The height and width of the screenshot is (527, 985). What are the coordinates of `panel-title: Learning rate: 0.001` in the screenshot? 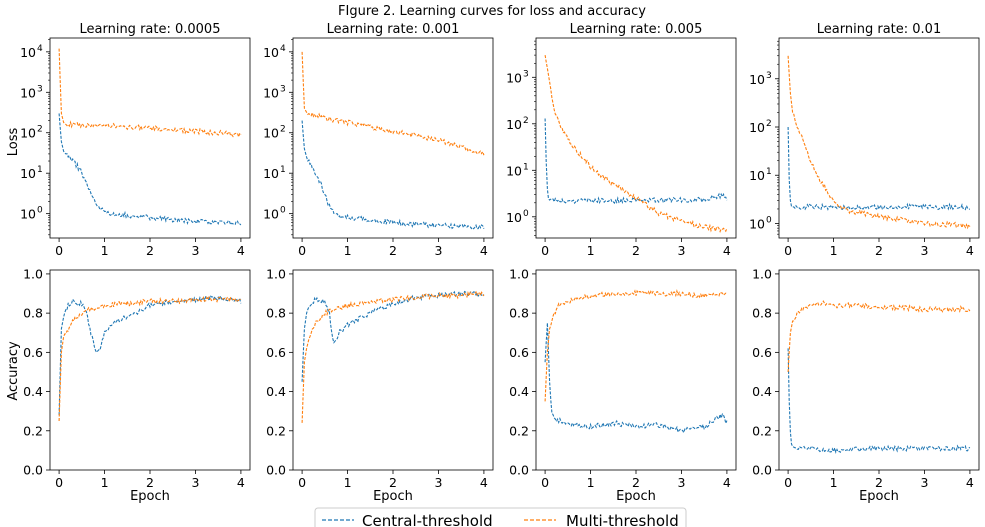 It's located at (393, 29).